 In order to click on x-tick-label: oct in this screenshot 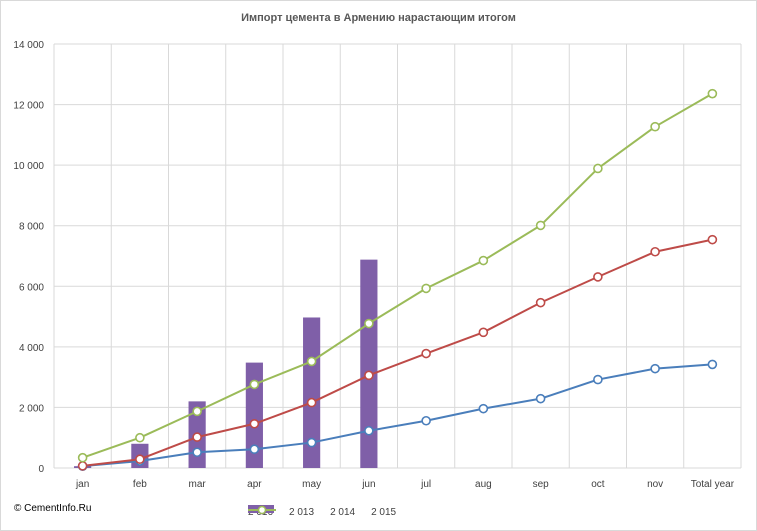, I will do `click(598, 484)`.